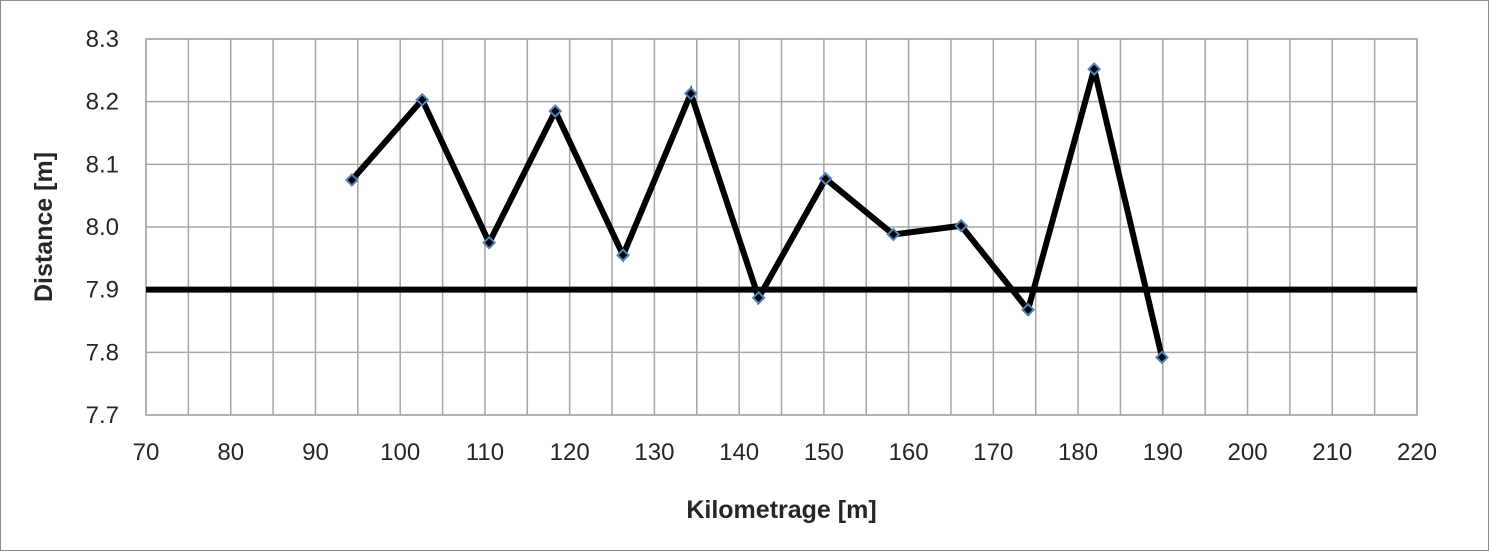 The width and height of the screenshot is (1489, 551). I want to click on y-tick-label: 7.7, so click(102, 415).